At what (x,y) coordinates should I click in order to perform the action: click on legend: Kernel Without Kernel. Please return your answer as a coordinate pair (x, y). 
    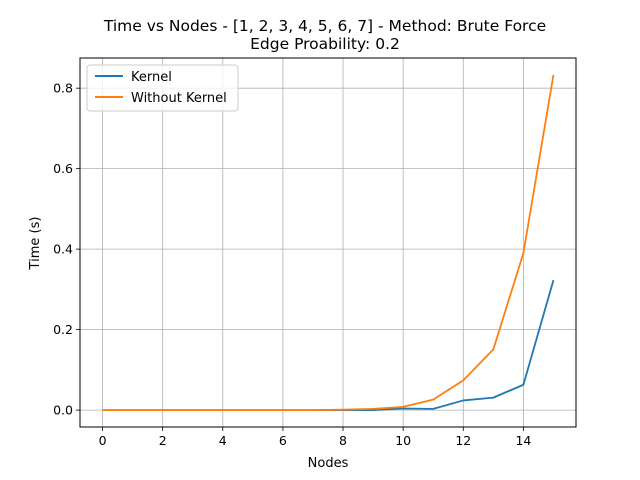
    Looking at the image, I should click on (162, 88).